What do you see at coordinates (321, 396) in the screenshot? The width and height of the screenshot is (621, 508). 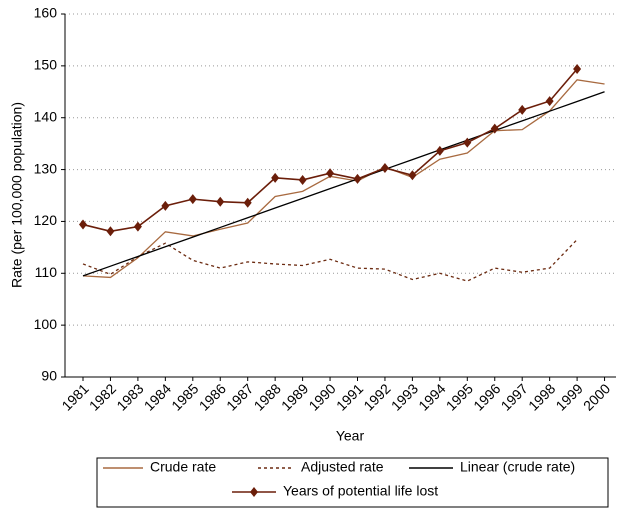 I see `x-tick-label: 1990` at bounding box center [321, 396].